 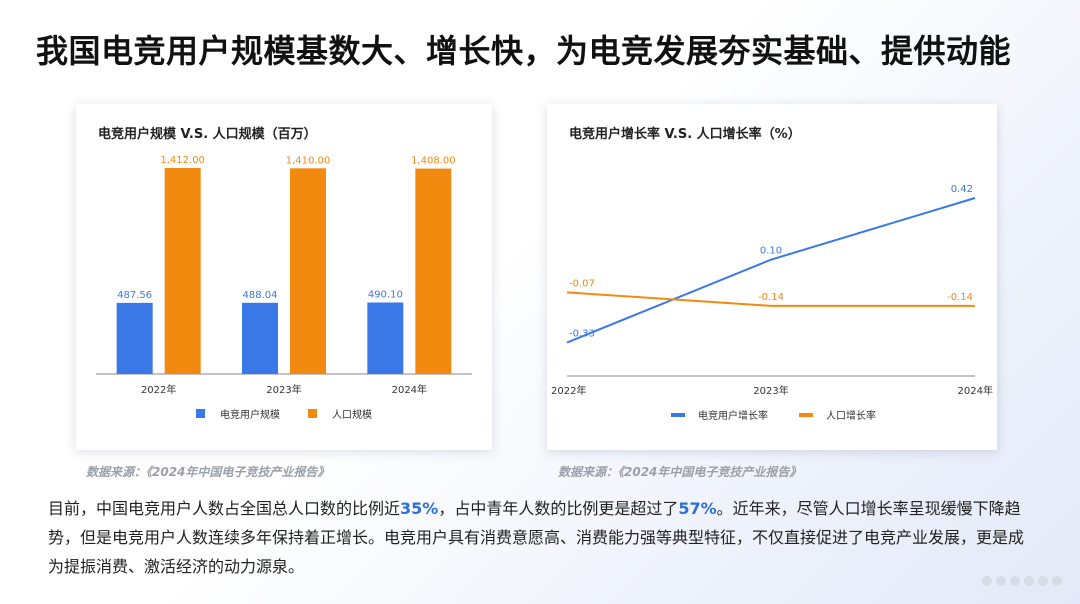 I want to click on legend-label: 电竞用户规模, so click(x=250, y=414).